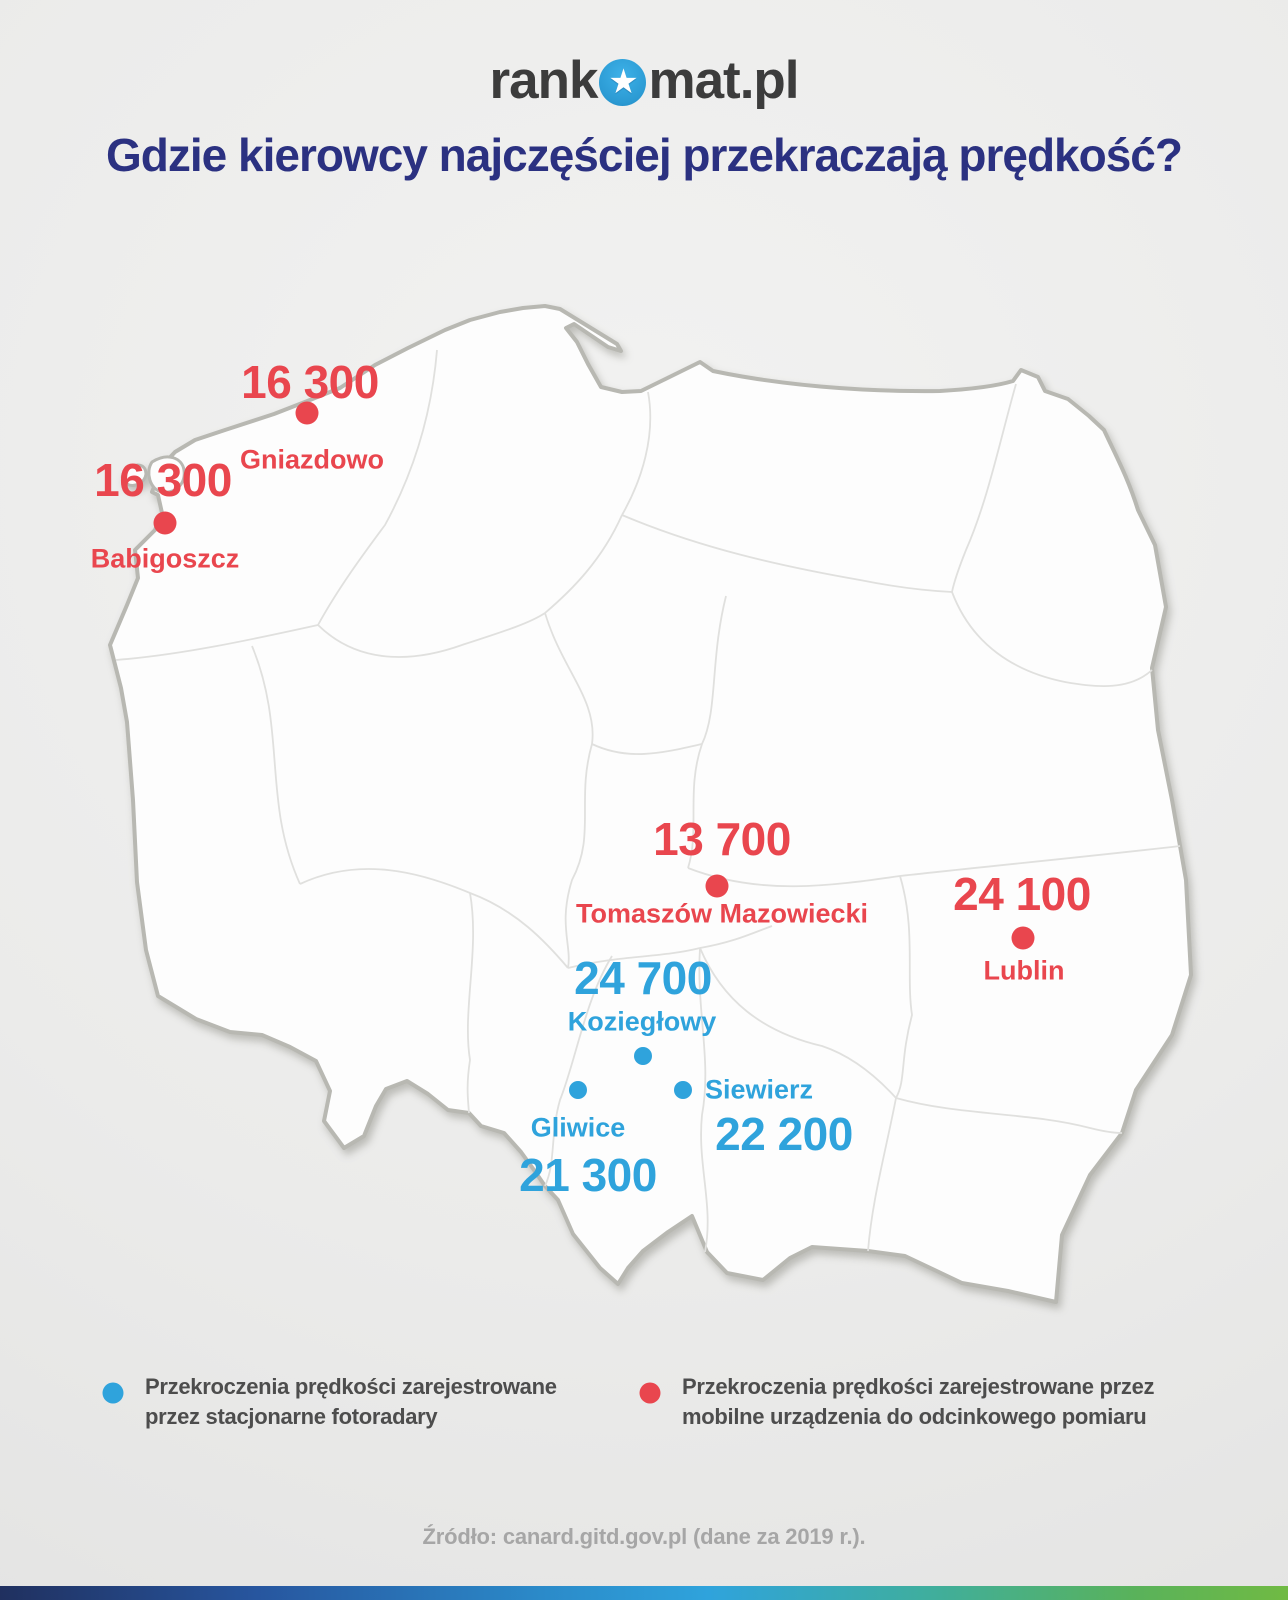 The image size is (1288, 1600). What do you see at coordinates (1023, 938) in the screenshot?
I see `marker-dot-lublin` at bounding box center [1023, 938].